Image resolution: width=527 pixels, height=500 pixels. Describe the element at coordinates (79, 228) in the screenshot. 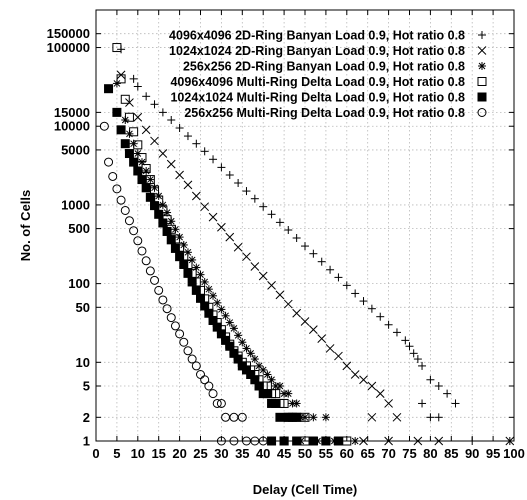

I see `y-tick-label: 500` at that location.